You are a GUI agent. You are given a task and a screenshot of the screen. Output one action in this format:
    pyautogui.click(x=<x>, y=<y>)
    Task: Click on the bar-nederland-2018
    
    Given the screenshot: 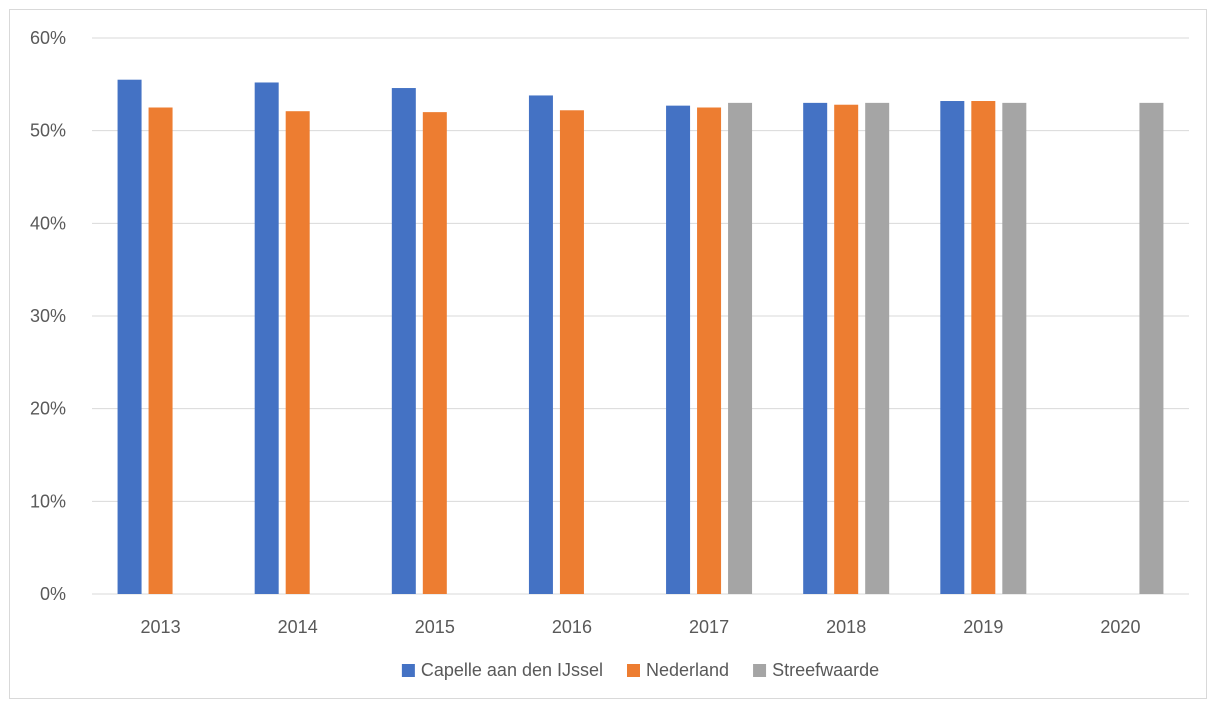 What is the action you would take?
    pyautogui.click(x=846, y=349)
    